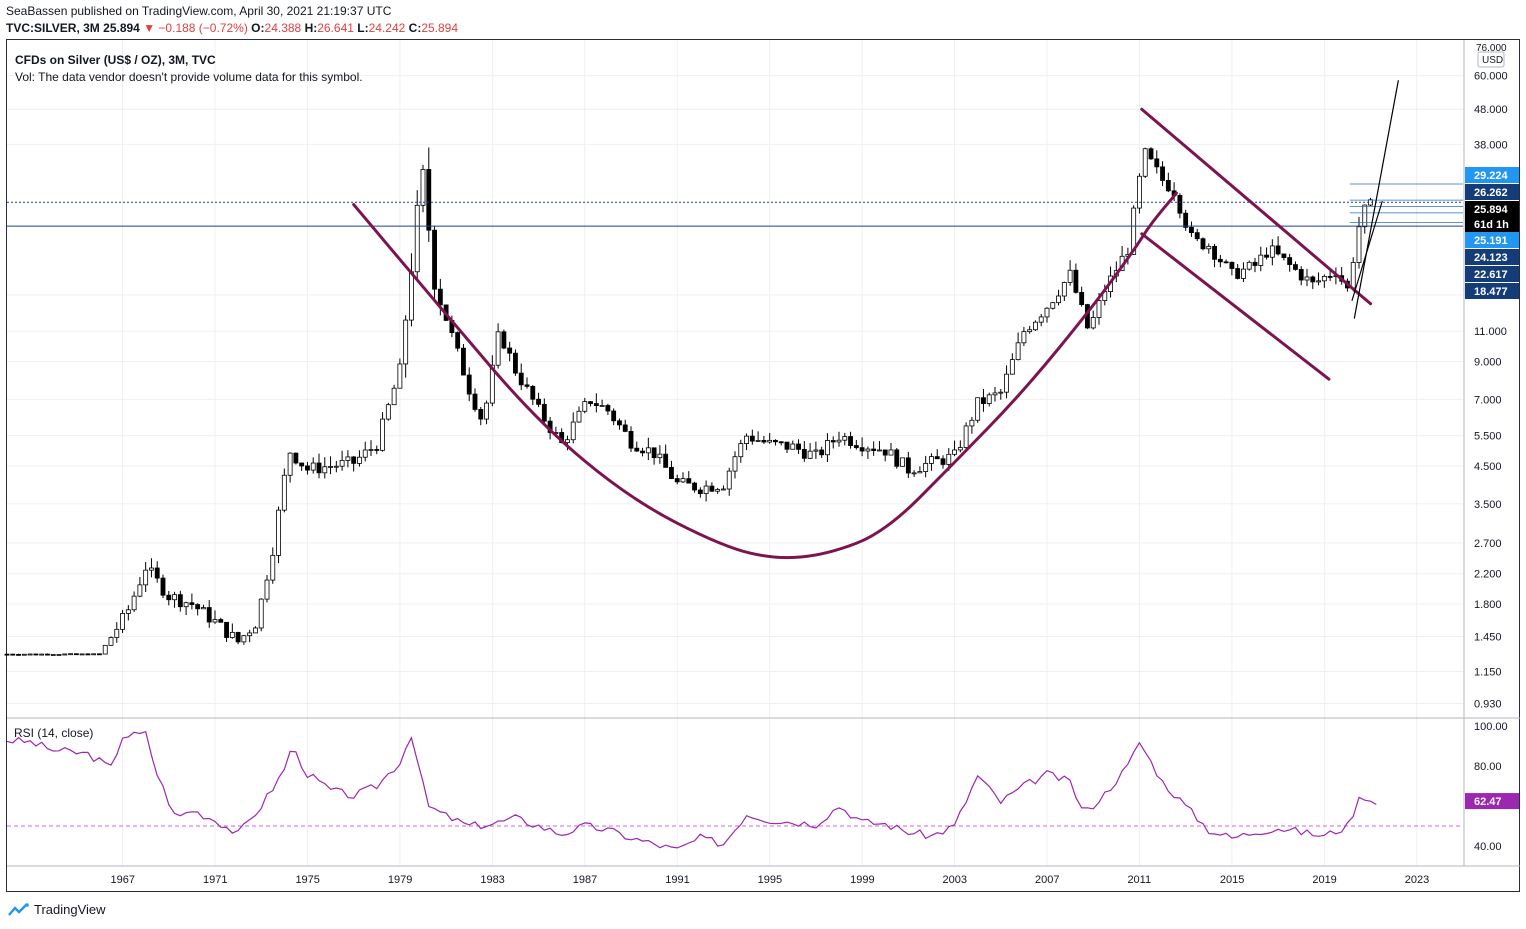  I want to click on price-axis-unit, so click(1491, 59).